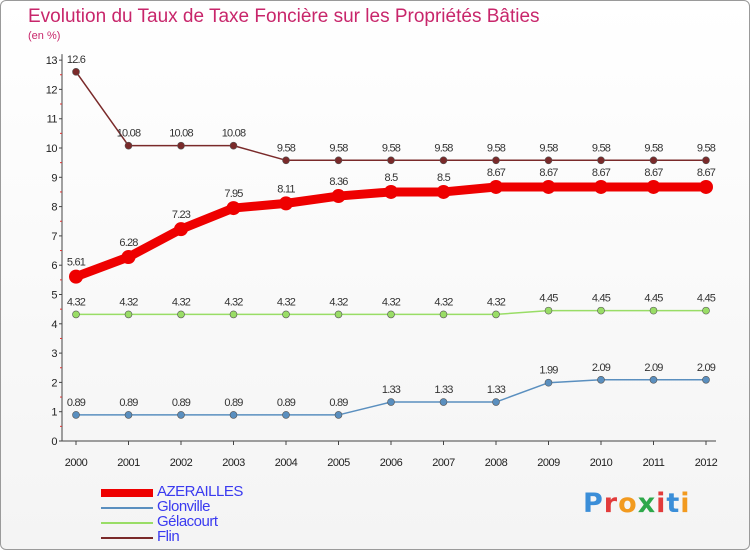 This screenshot has height=550, width=750. I want to click on x-tick-label: 2008, so click(496, 463).